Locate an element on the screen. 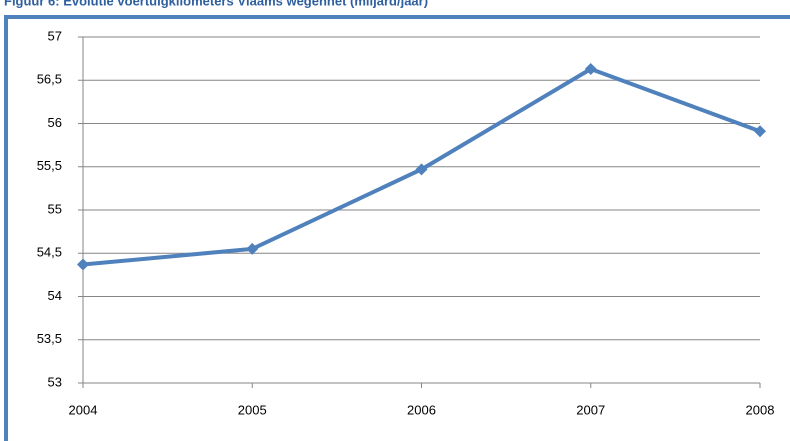 This screenshot has width=790, height=441. x-tick-label: 2007 is located at coordinates (590, 409).